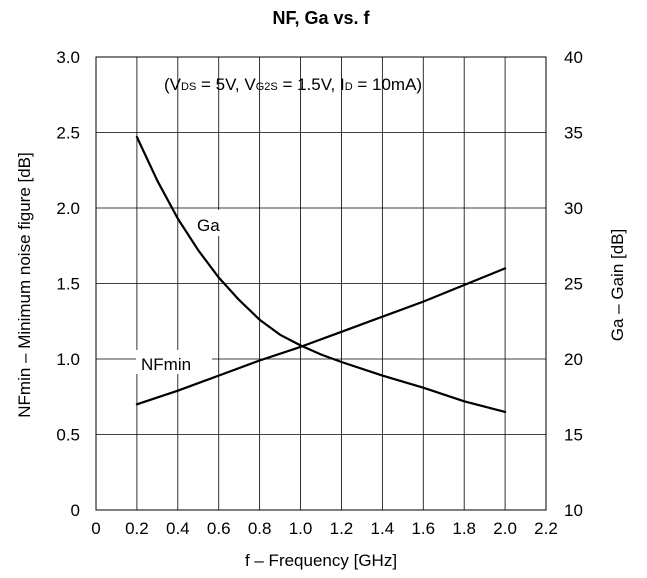 Image resolution: width=647 pixels, height=578 pixels. Describe the element at coordinates (383, 528) in the screenshot. I see `x-tick-label: 1.4` at that location.